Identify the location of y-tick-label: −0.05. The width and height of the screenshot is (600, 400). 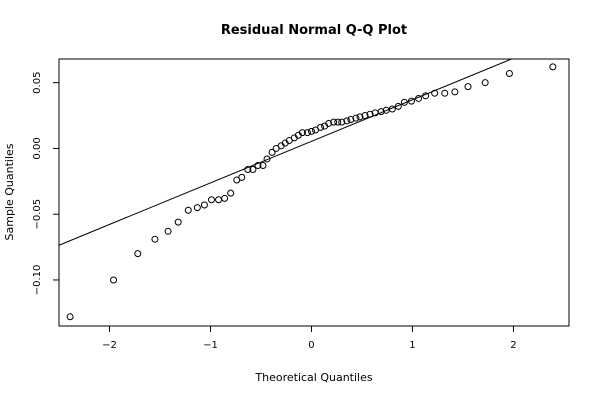
(37, 214).